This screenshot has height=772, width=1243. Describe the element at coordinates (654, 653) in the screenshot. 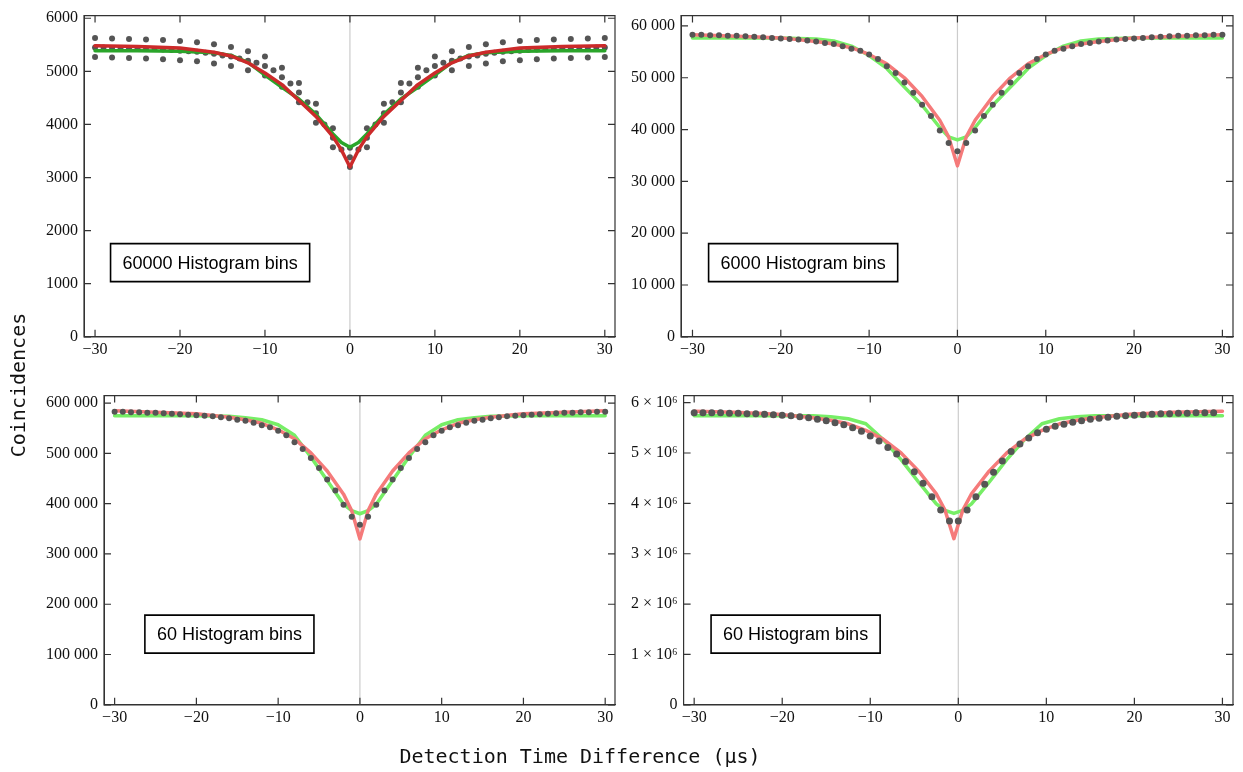

I see `y-tick-label: 1 × 10⁶` at that location.